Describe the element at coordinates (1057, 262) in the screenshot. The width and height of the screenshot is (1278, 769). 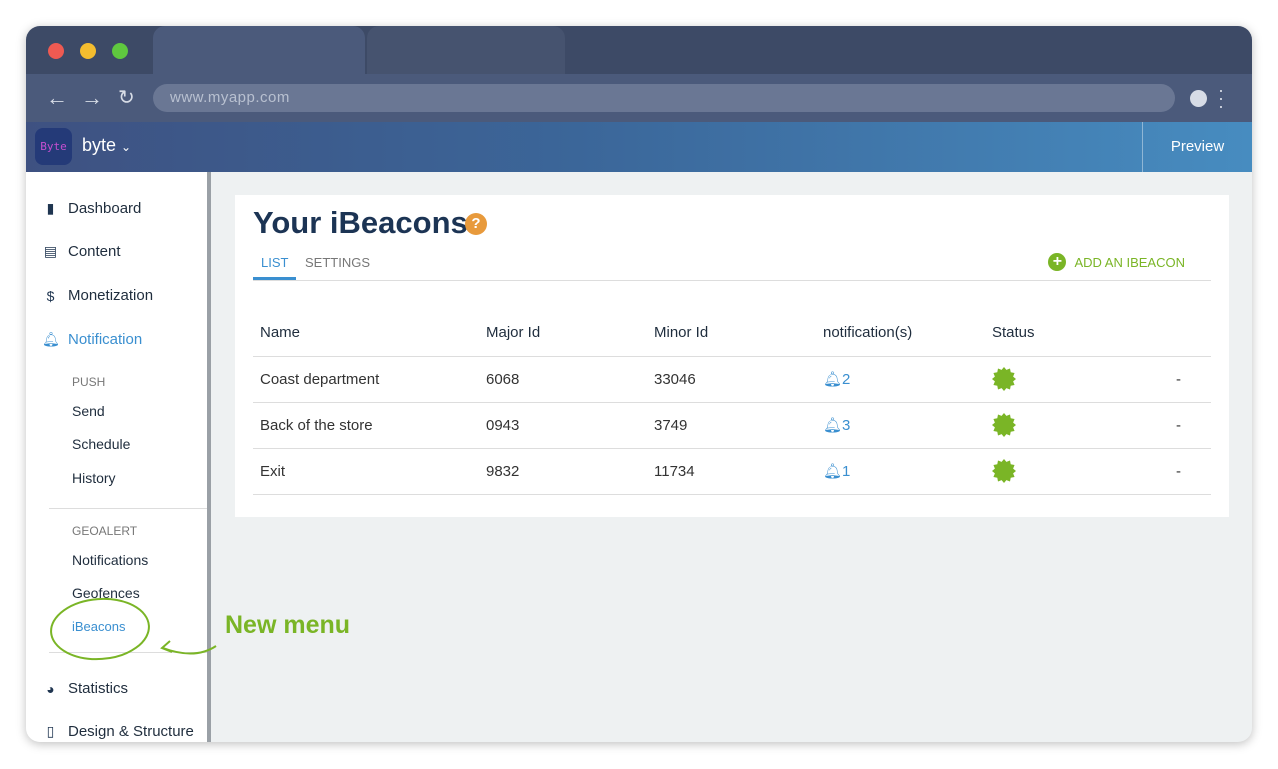
I see `plus-icon: +` at that location.